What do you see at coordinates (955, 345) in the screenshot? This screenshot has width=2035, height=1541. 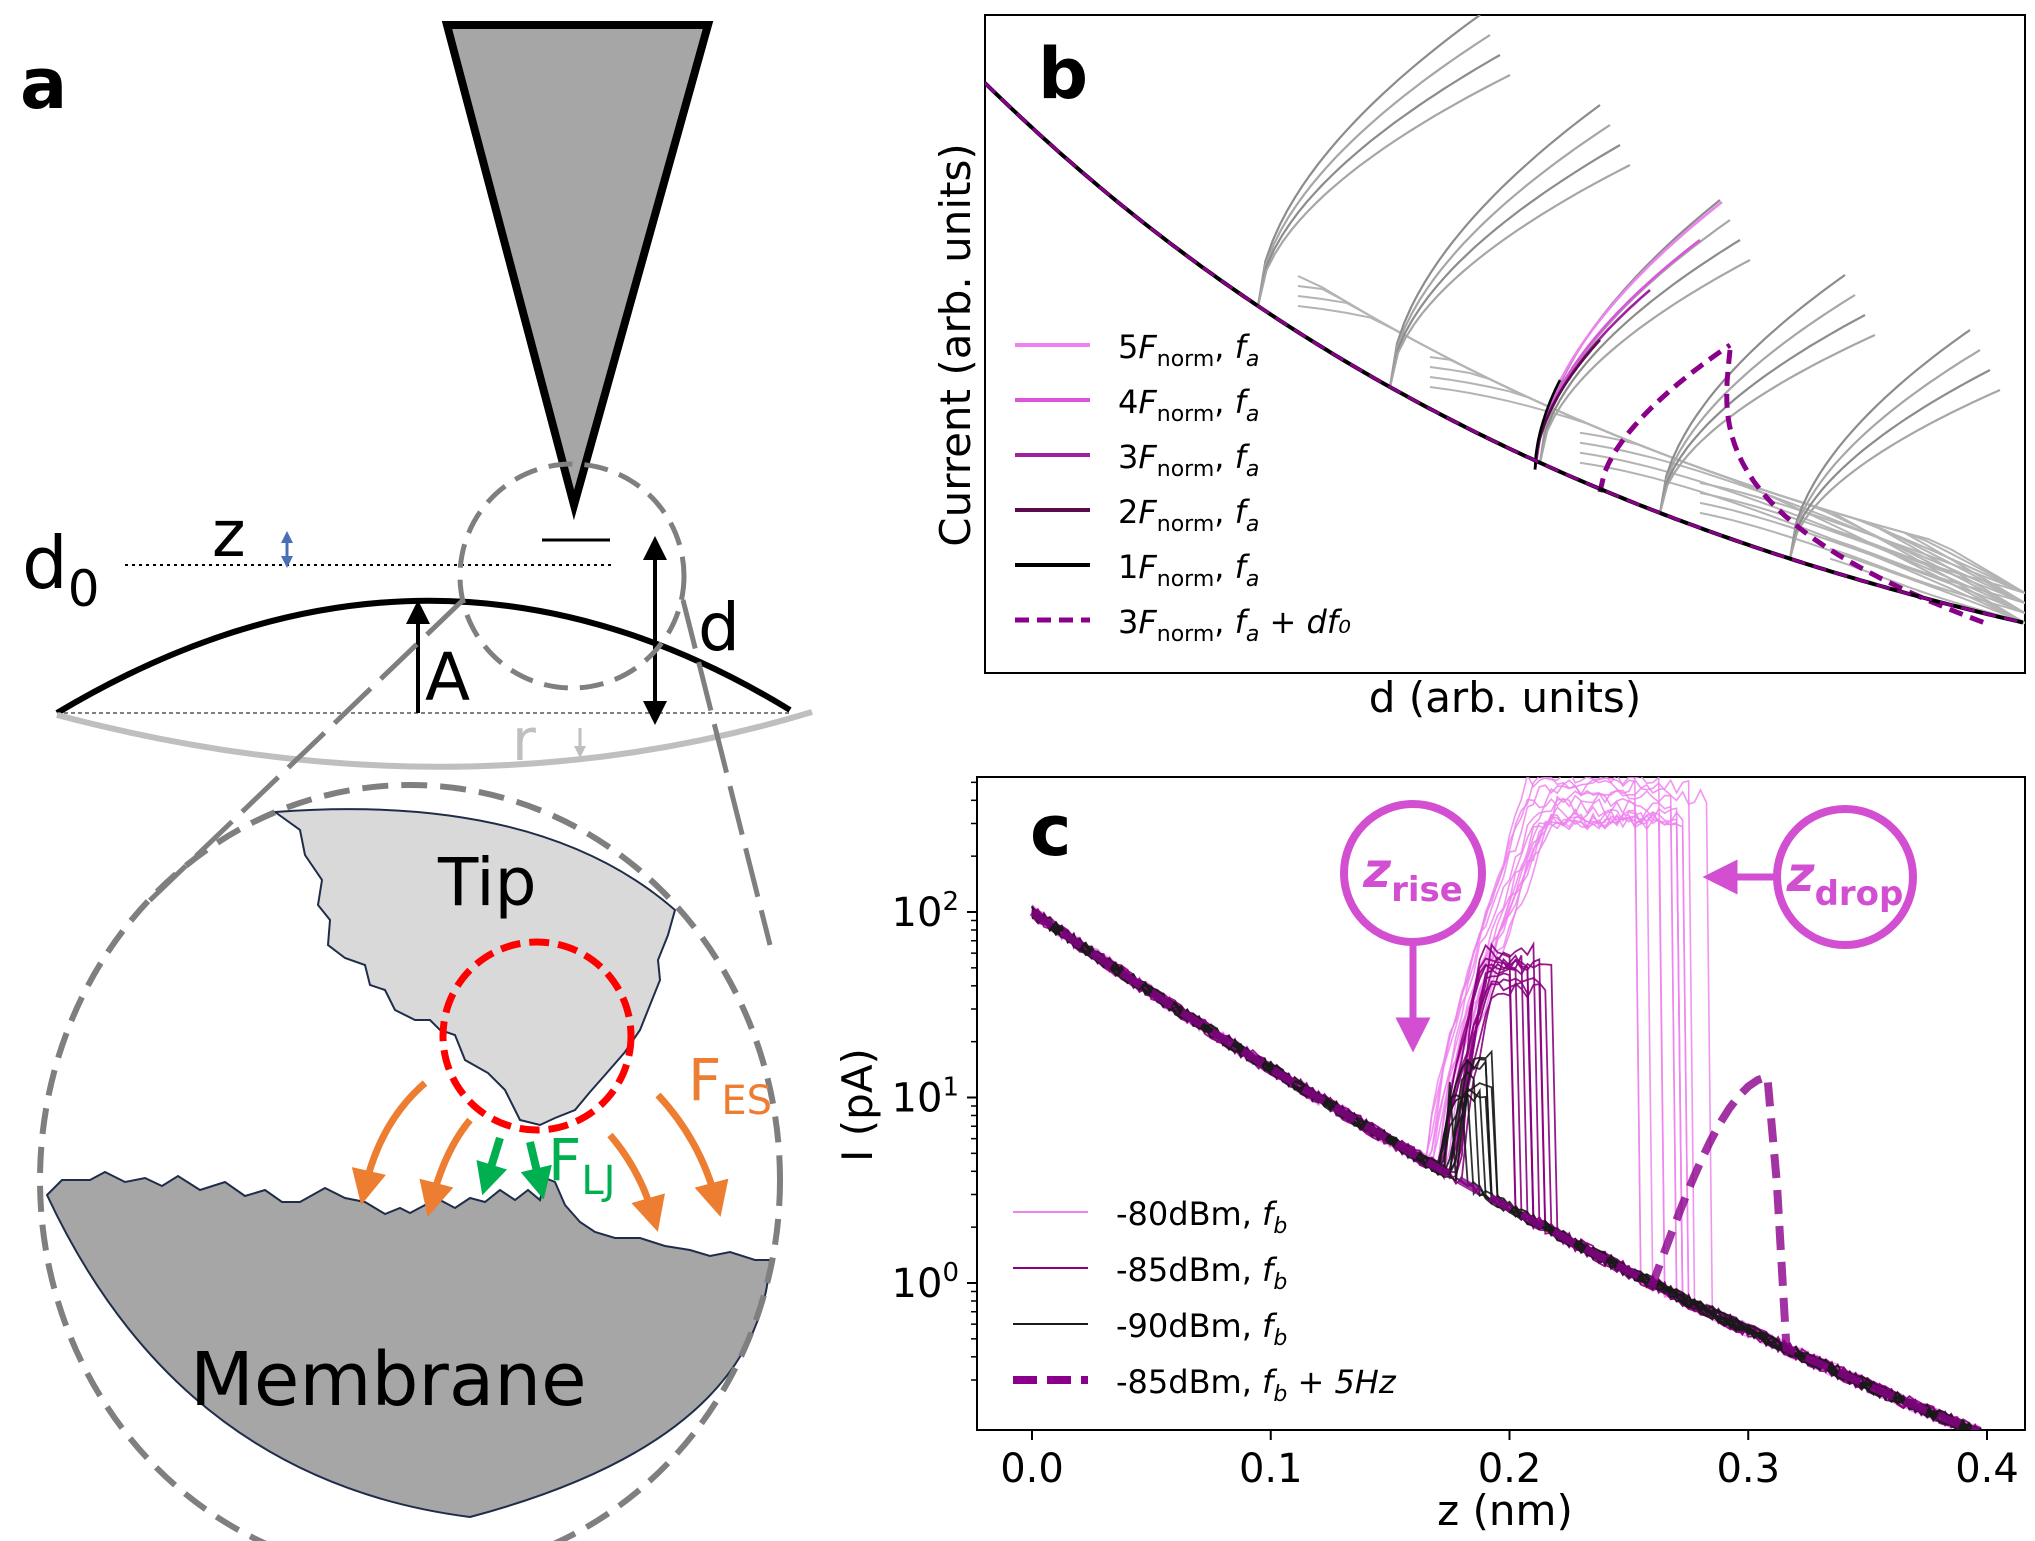 I see `panel-b-ylabel: Current (arb. units)` at bounding box center [955, 345].